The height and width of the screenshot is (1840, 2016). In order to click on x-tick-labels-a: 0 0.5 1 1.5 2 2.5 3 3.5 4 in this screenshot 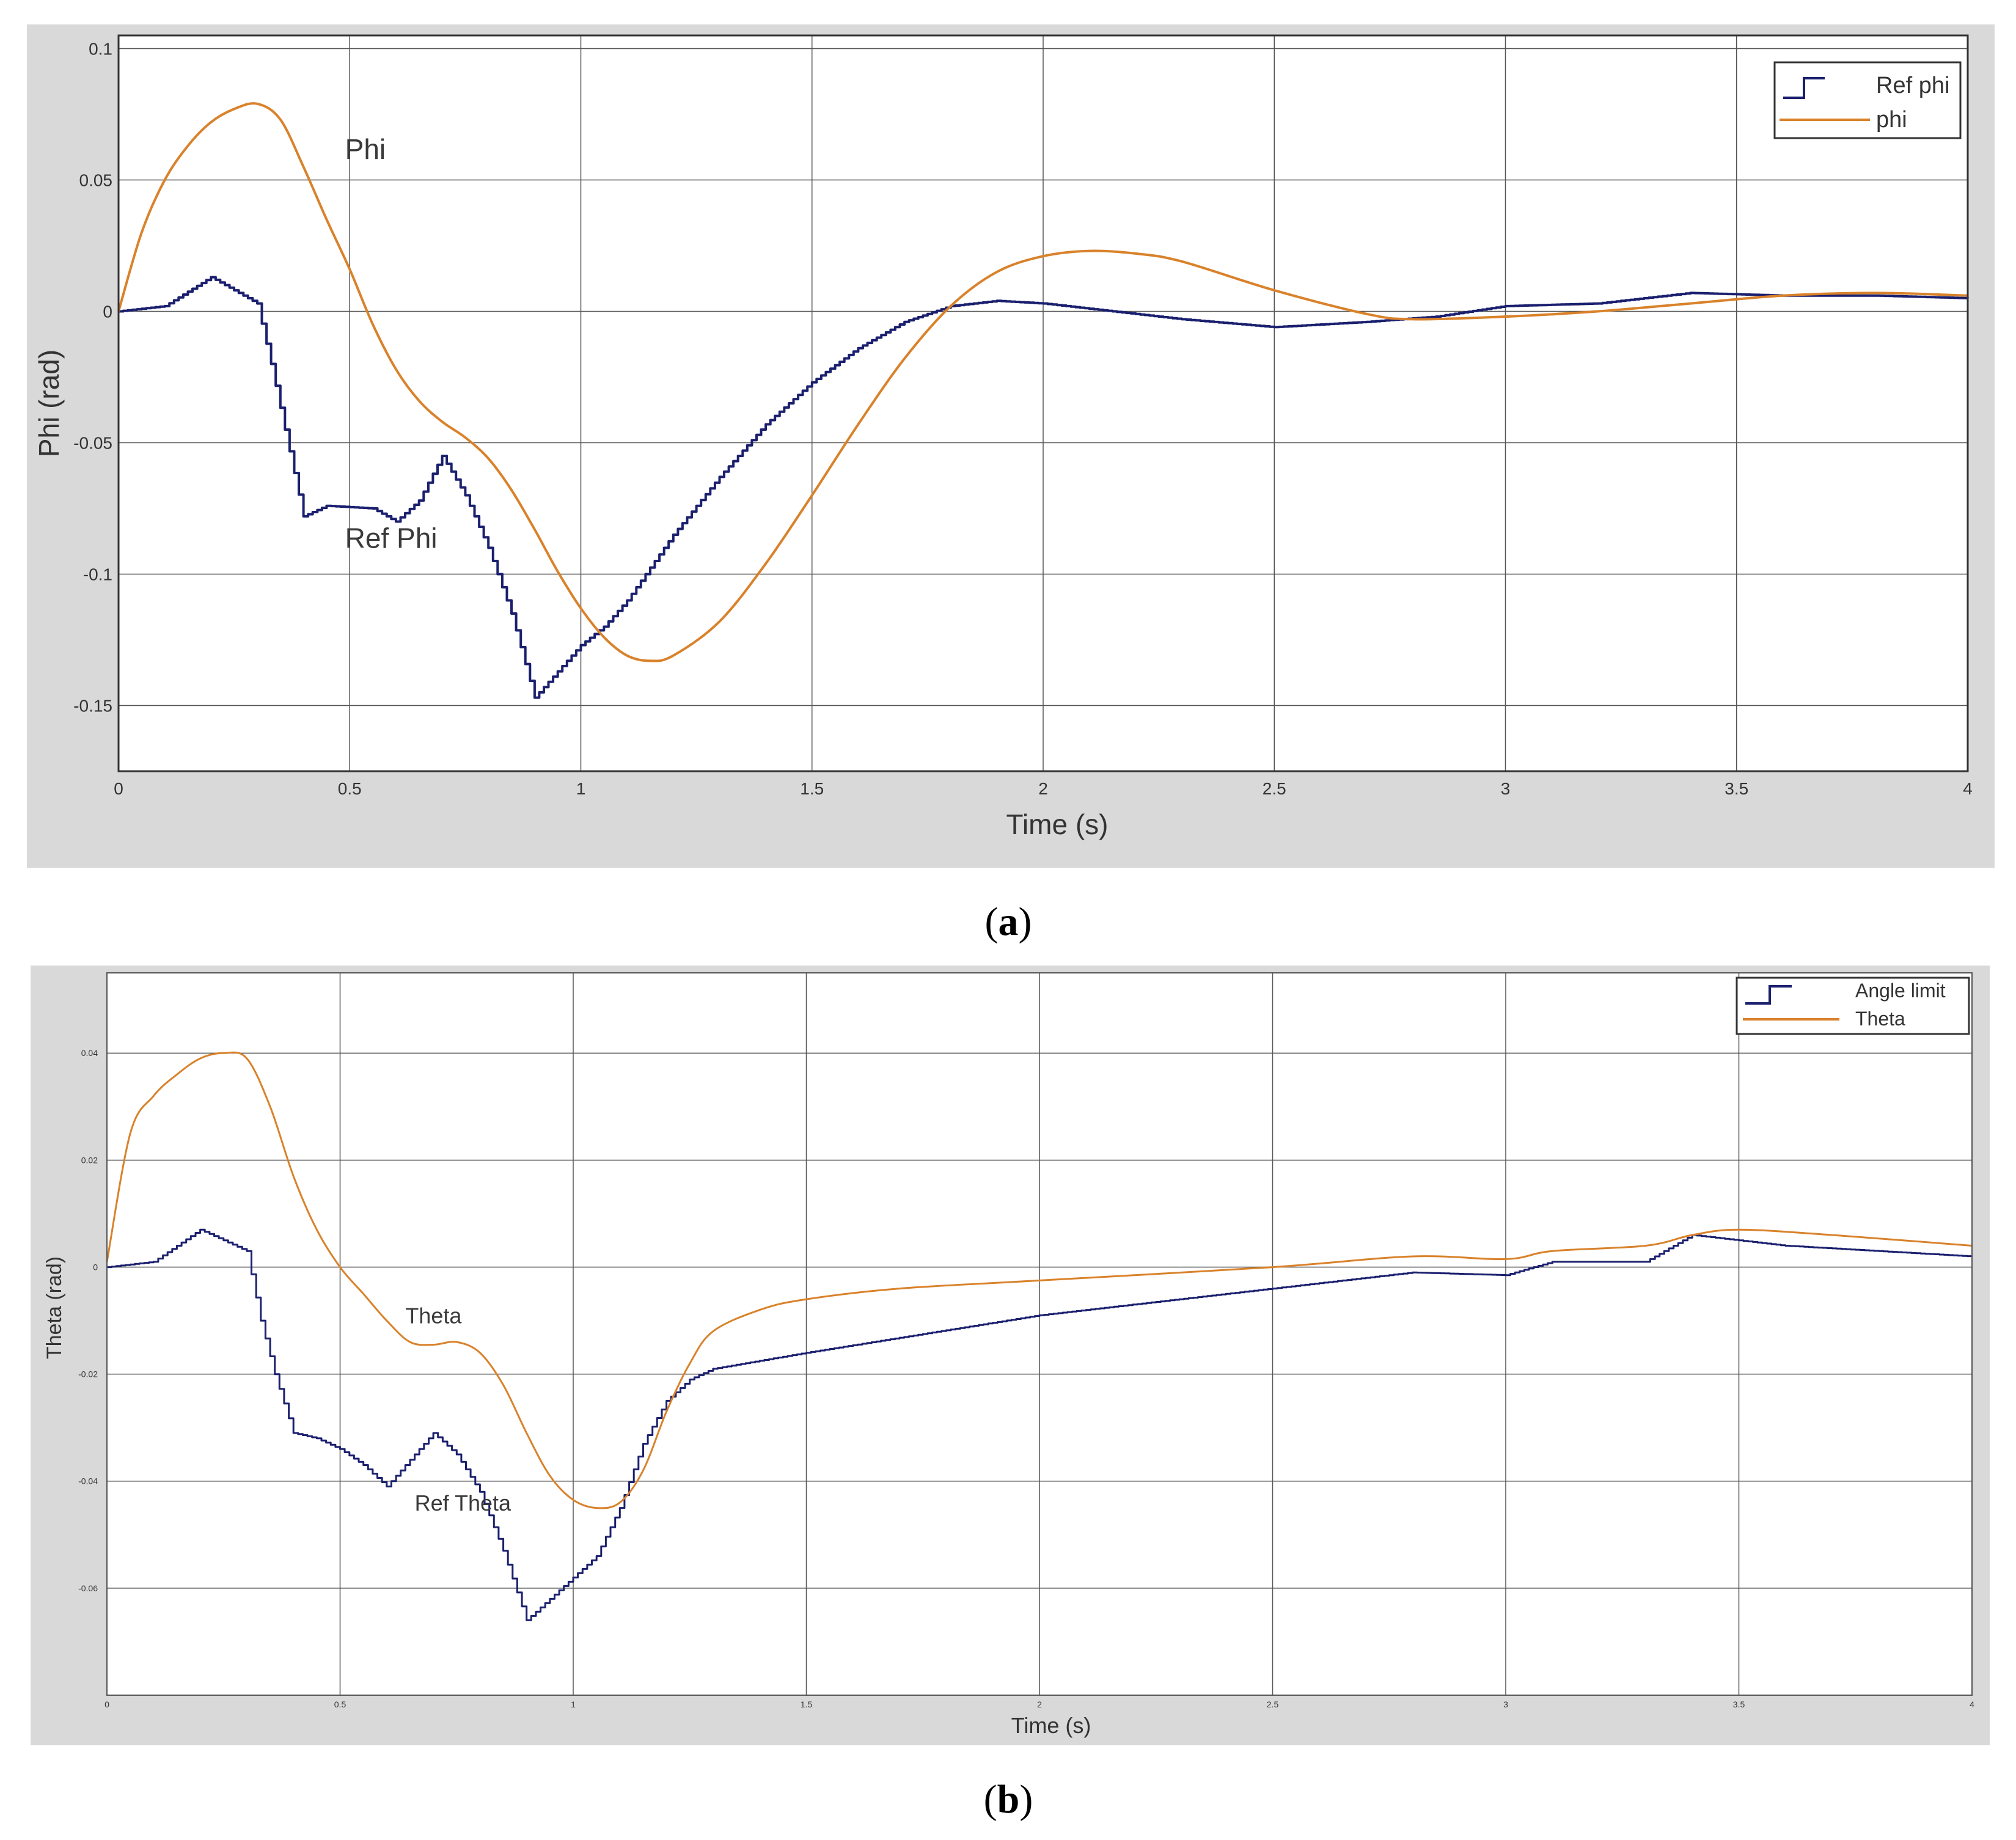, I will do `click(1043, 788)`.